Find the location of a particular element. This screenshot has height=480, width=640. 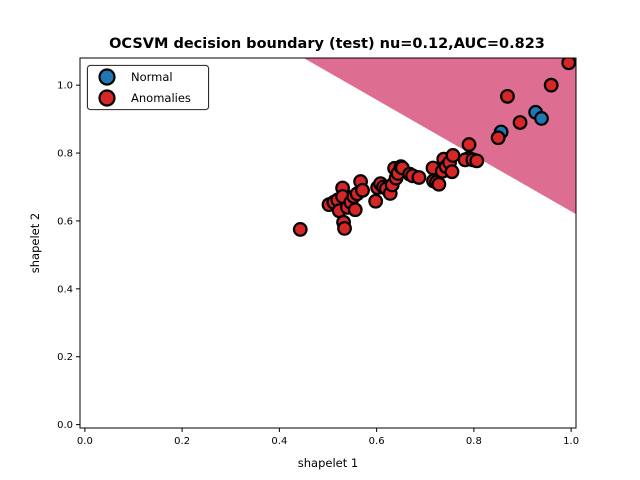

legend: Normal Anomalies is located at coordinates (148, 87).